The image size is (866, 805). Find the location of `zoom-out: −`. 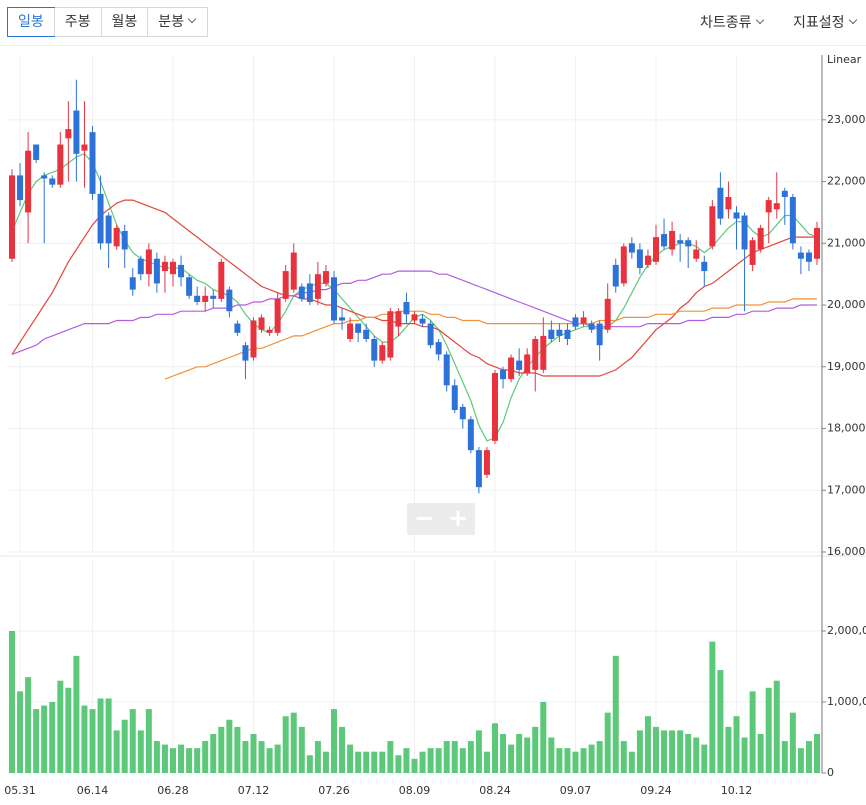

zoom-out: − is located at coordinates (424, 518).